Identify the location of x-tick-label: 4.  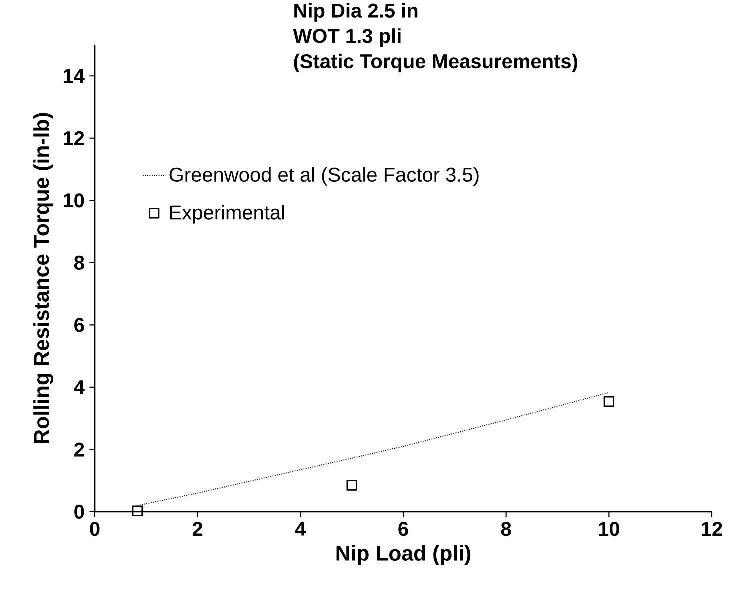
(300, 529).